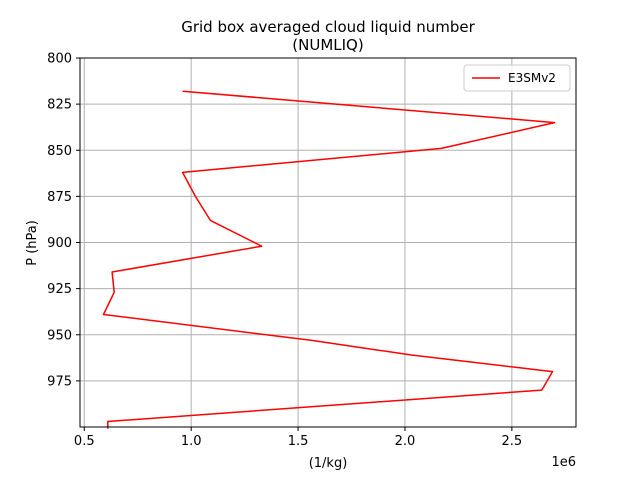 The width and height of the screenshot is (640, 480). Describe the element at coordinates (32, 243) in the screenshot. I see `y-axis-label: P (hPa)` at that location.